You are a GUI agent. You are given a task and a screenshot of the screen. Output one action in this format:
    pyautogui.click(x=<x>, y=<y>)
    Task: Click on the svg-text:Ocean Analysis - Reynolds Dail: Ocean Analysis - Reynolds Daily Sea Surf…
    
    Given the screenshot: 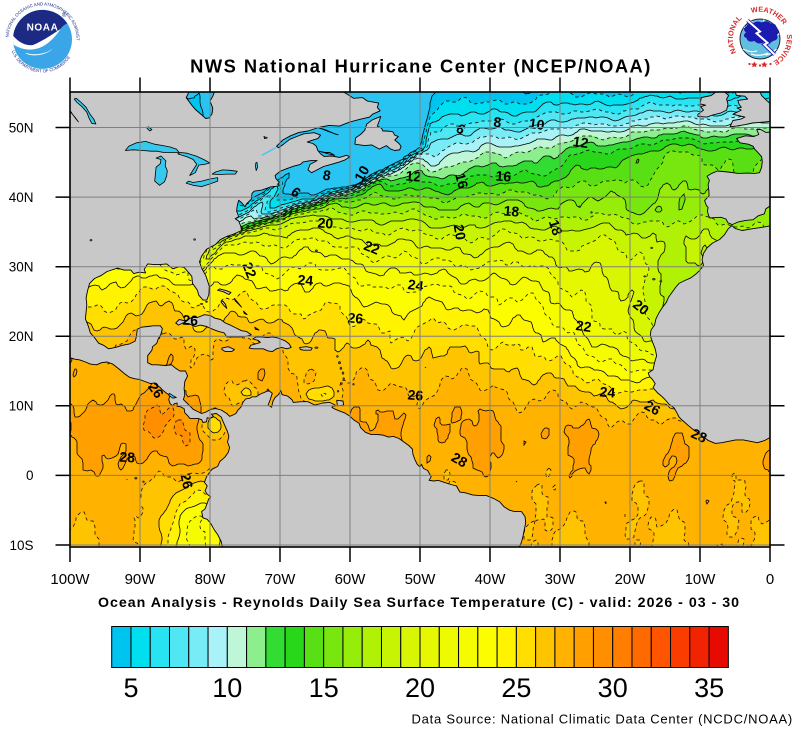 What is the action you would take?
    pyautogui.click(x=419, y=603)
    